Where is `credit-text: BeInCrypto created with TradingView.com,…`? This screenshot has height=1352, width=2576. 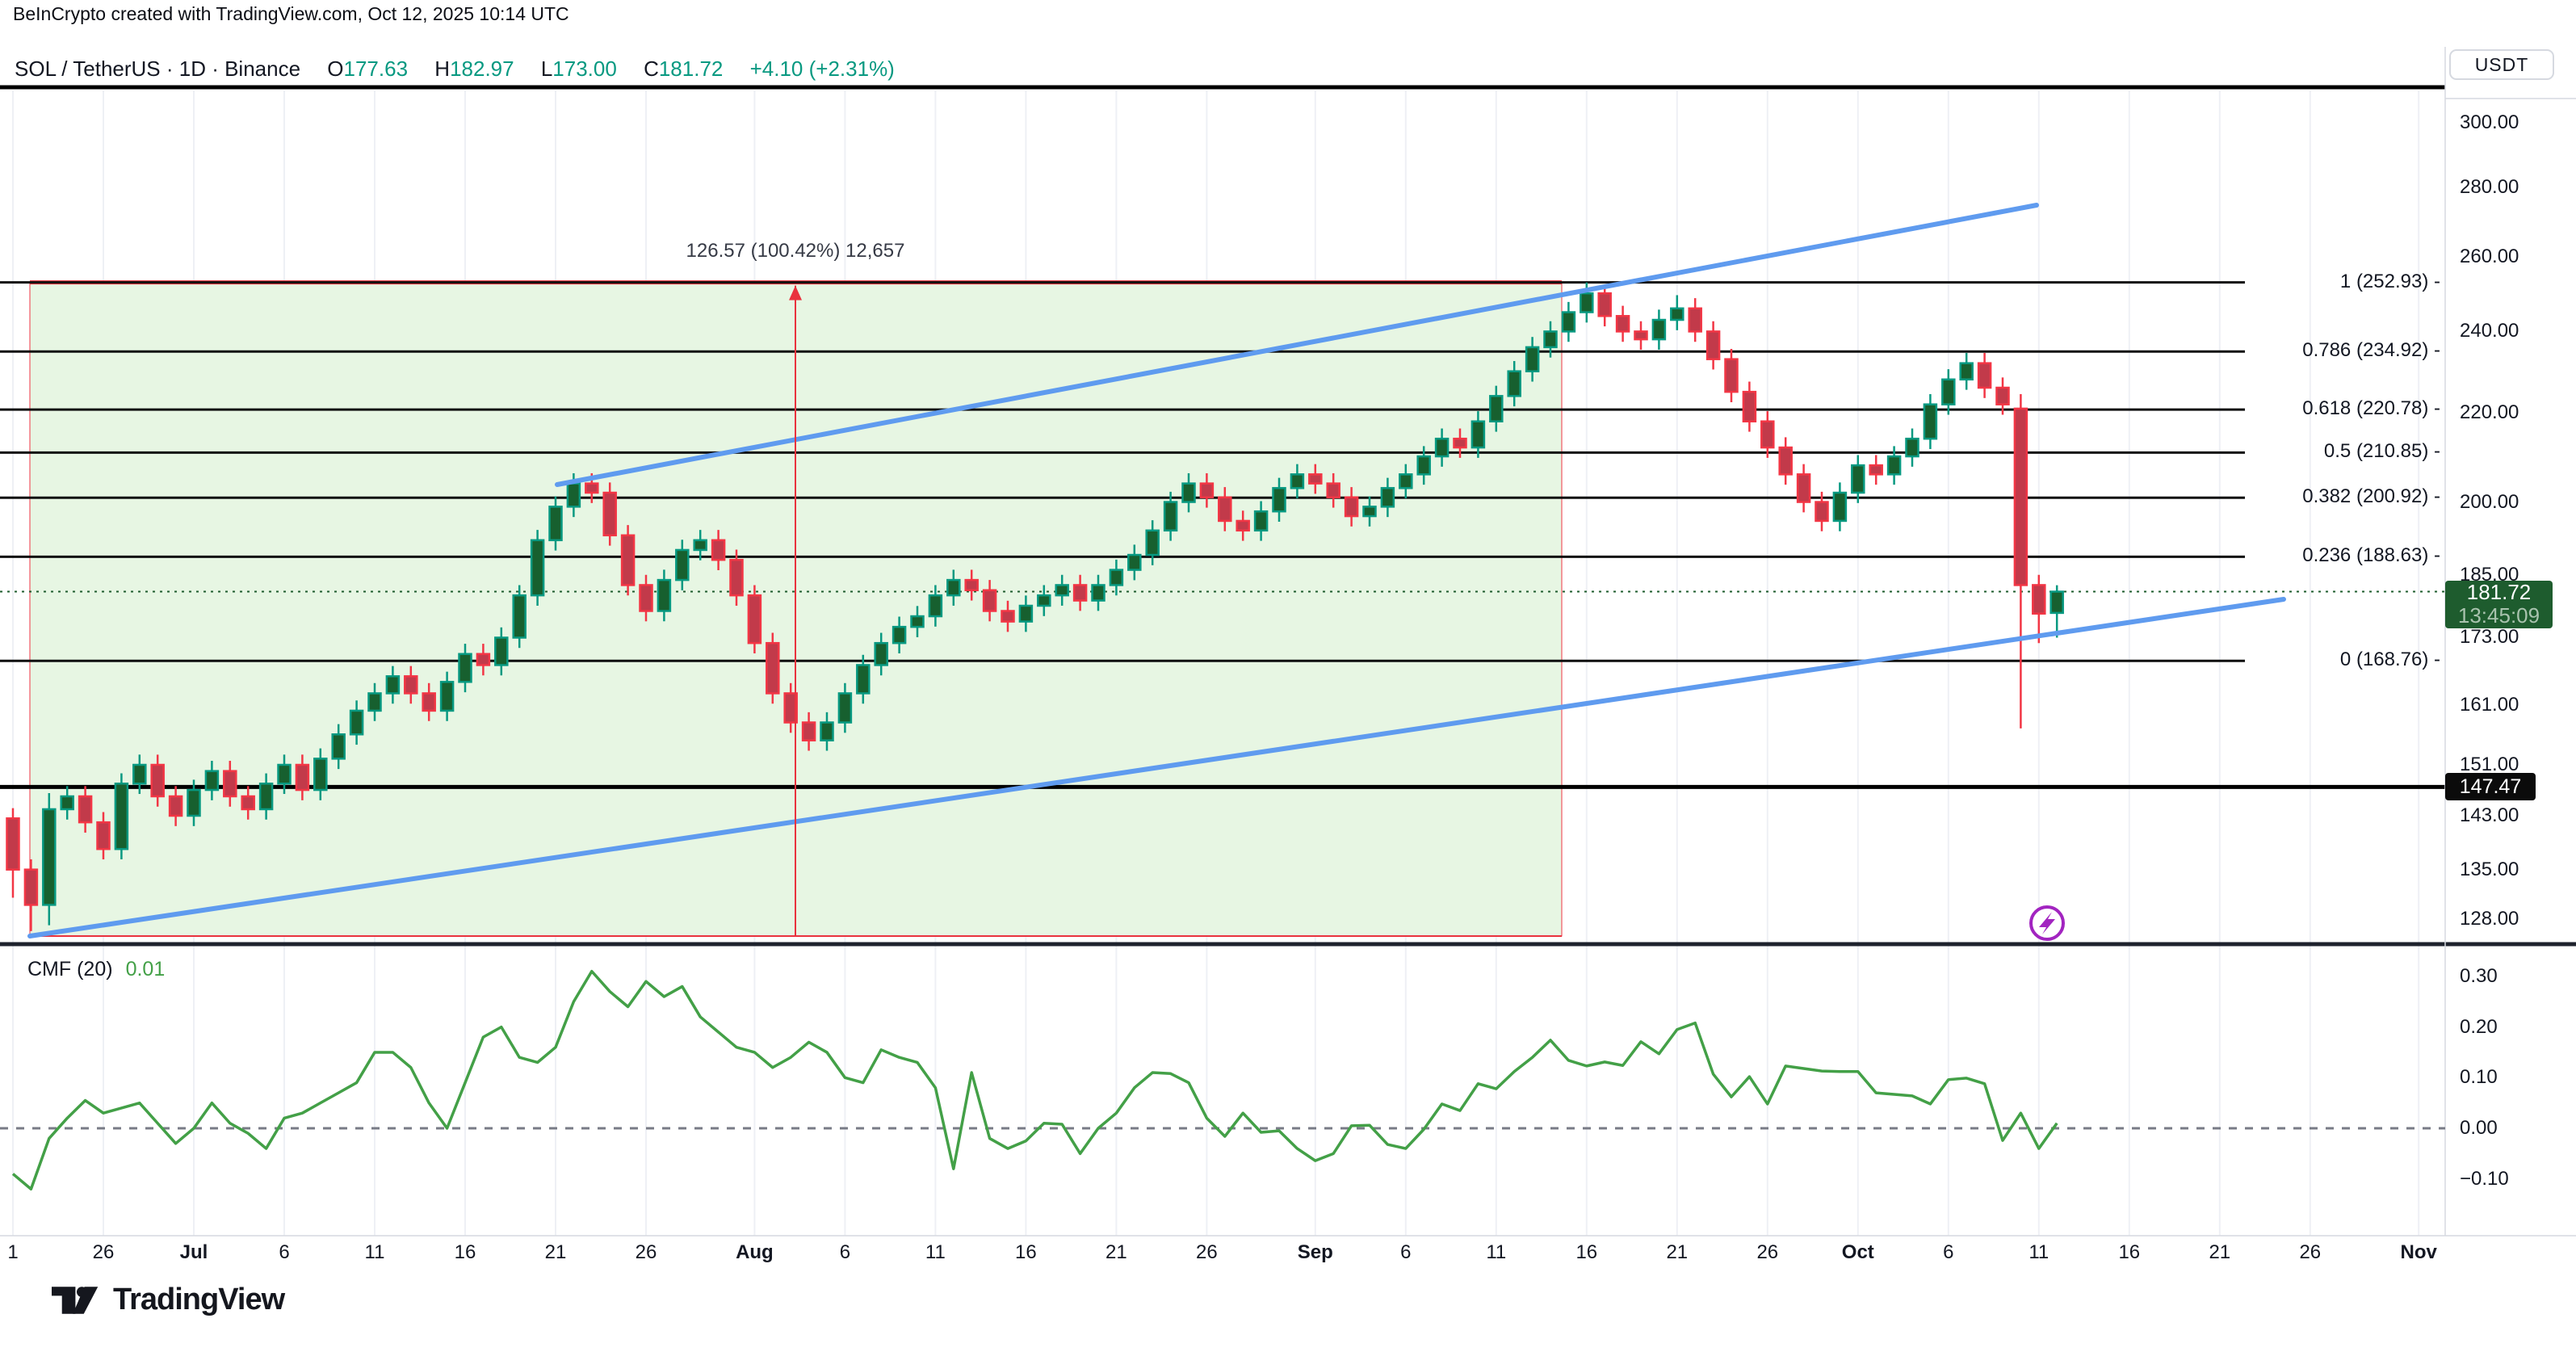
credit-text: BeInCrypto created with TradingView.com,… is located at coordinates (291, 13).